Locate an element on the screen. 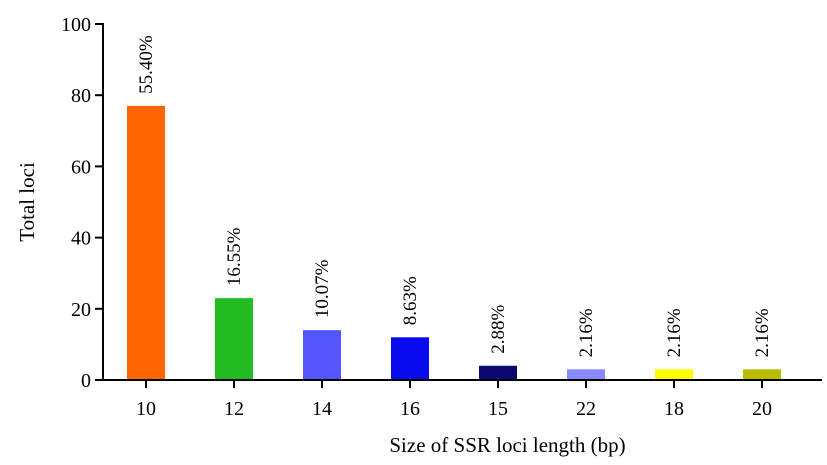 This screenshot has width=827, height=465. y-tick-label: 20 is located at coordinates (81, 310).